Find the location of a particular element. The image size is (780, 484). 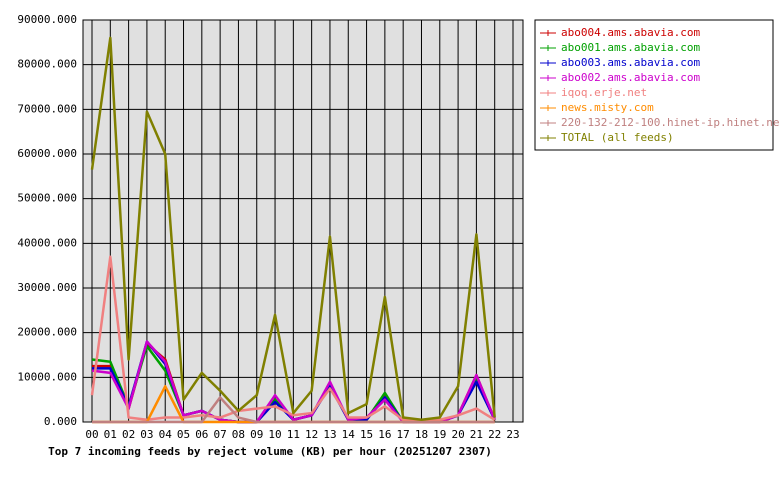

legend-label: abo002.ams.abavia.com is located at coordinates (630, 77).